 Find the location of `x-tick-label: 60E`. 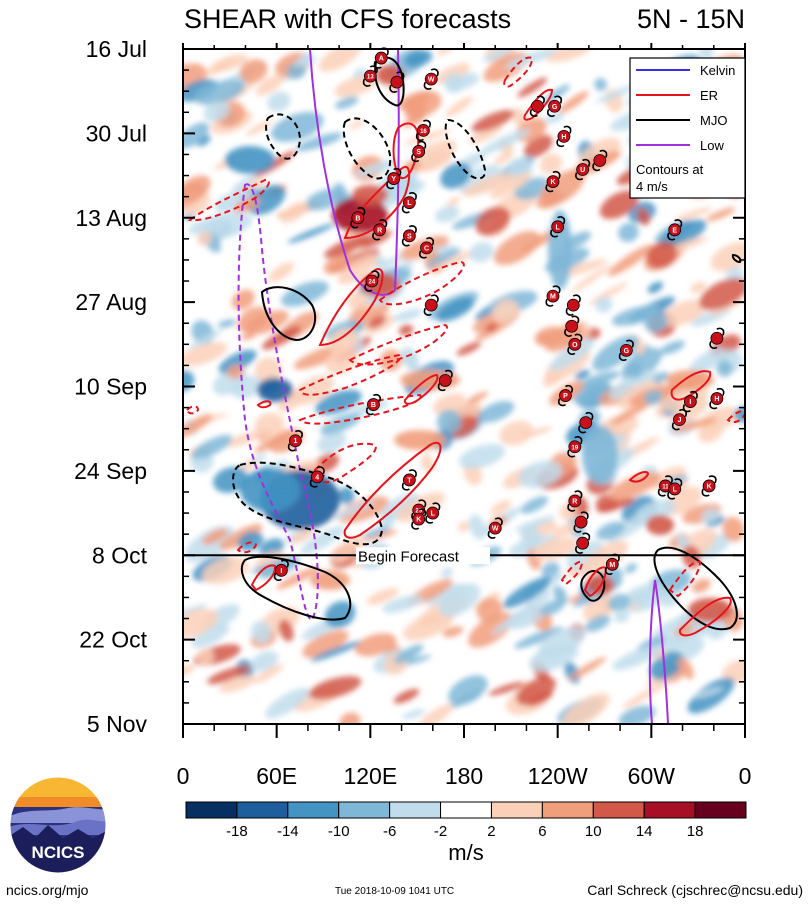

x-tick-label: 60E is located at coordinates (276, 776).